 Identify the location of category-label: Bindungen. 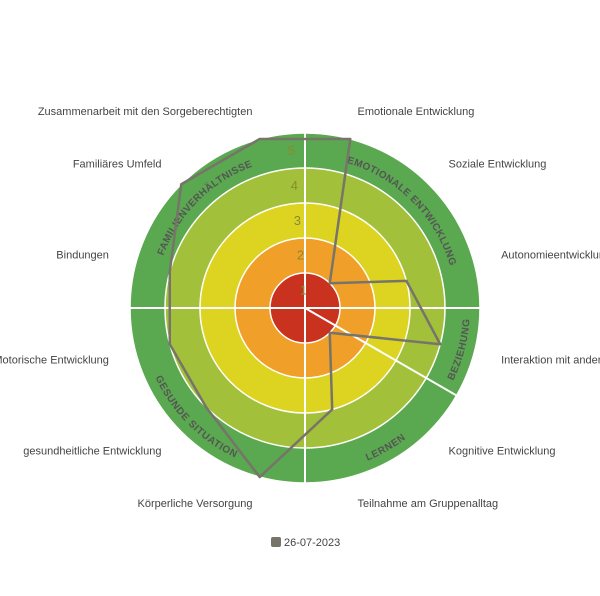
(82, 255).